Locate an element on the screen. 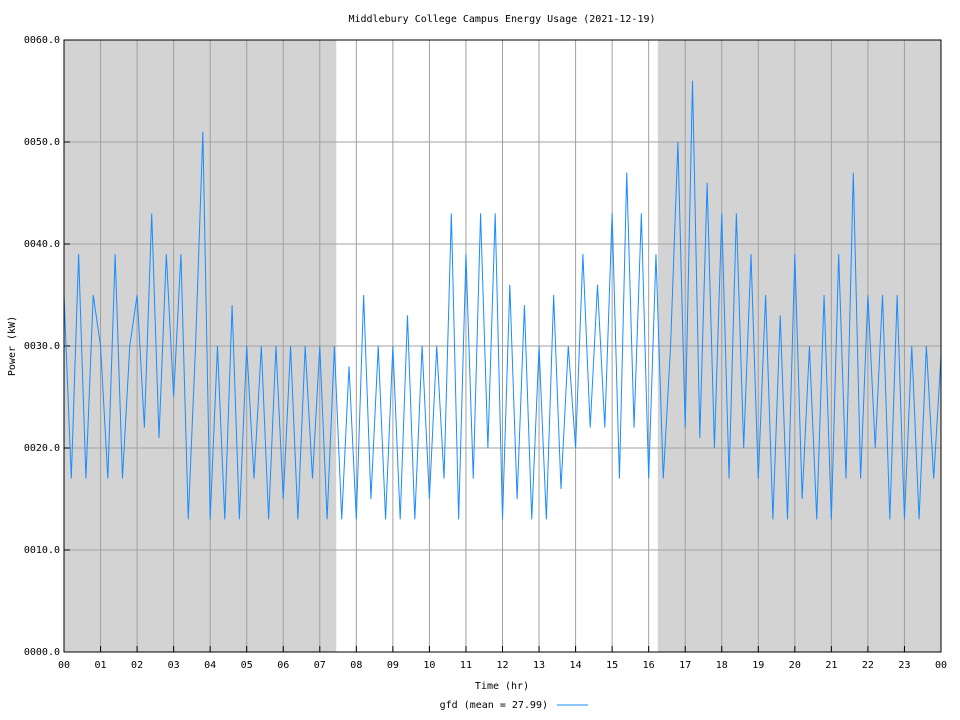  x-tick-label: 21 is located at coordinates (831, 665).